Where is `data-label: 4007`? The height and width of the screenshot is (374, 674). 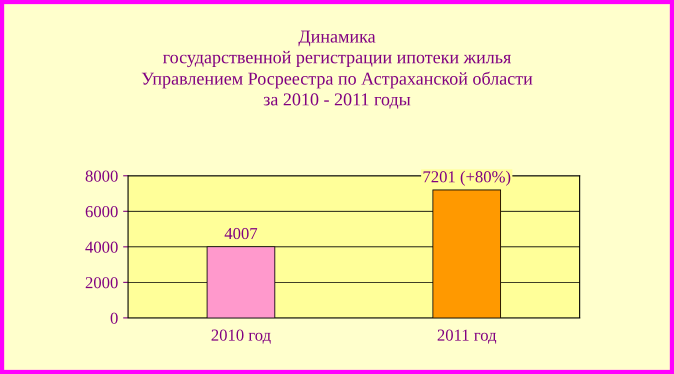
data-label: 4007 is located at coordinates (241, 234).